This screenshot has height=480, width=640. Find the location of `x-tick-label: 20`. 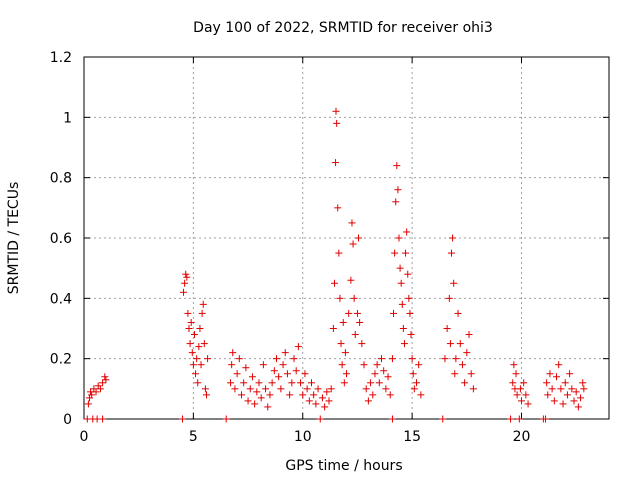

x-tick-label: 20 is located at coordinates (522, 437).